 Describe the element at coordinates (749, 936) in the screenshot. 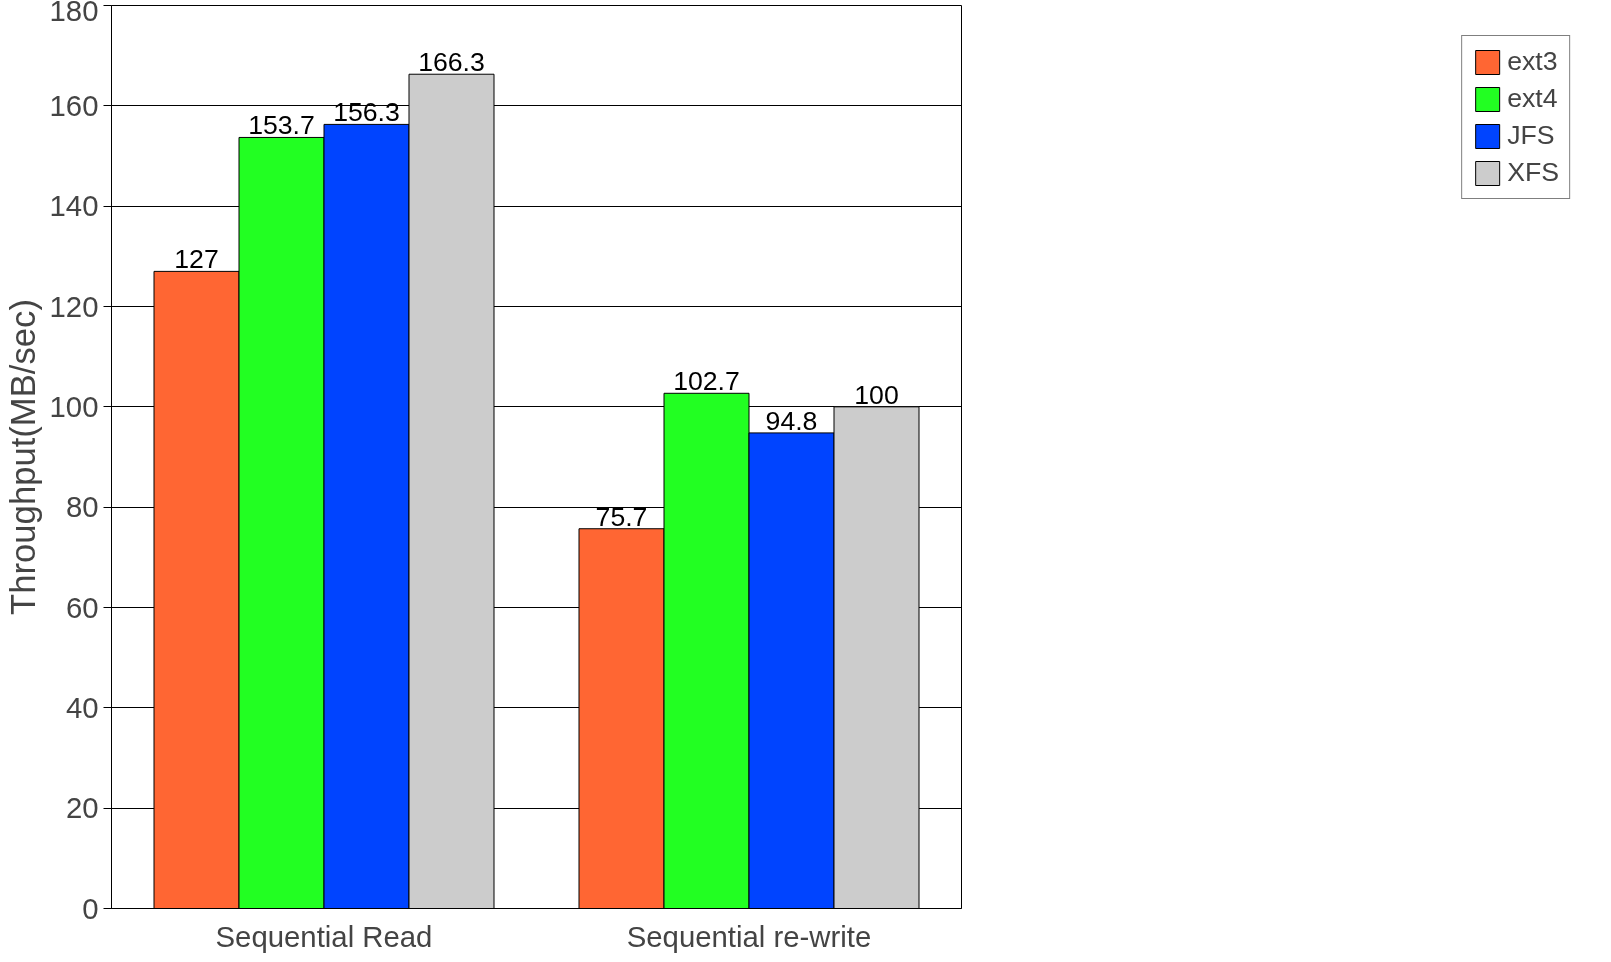

I see `x-tick-label: Sequential re-write` at that location.